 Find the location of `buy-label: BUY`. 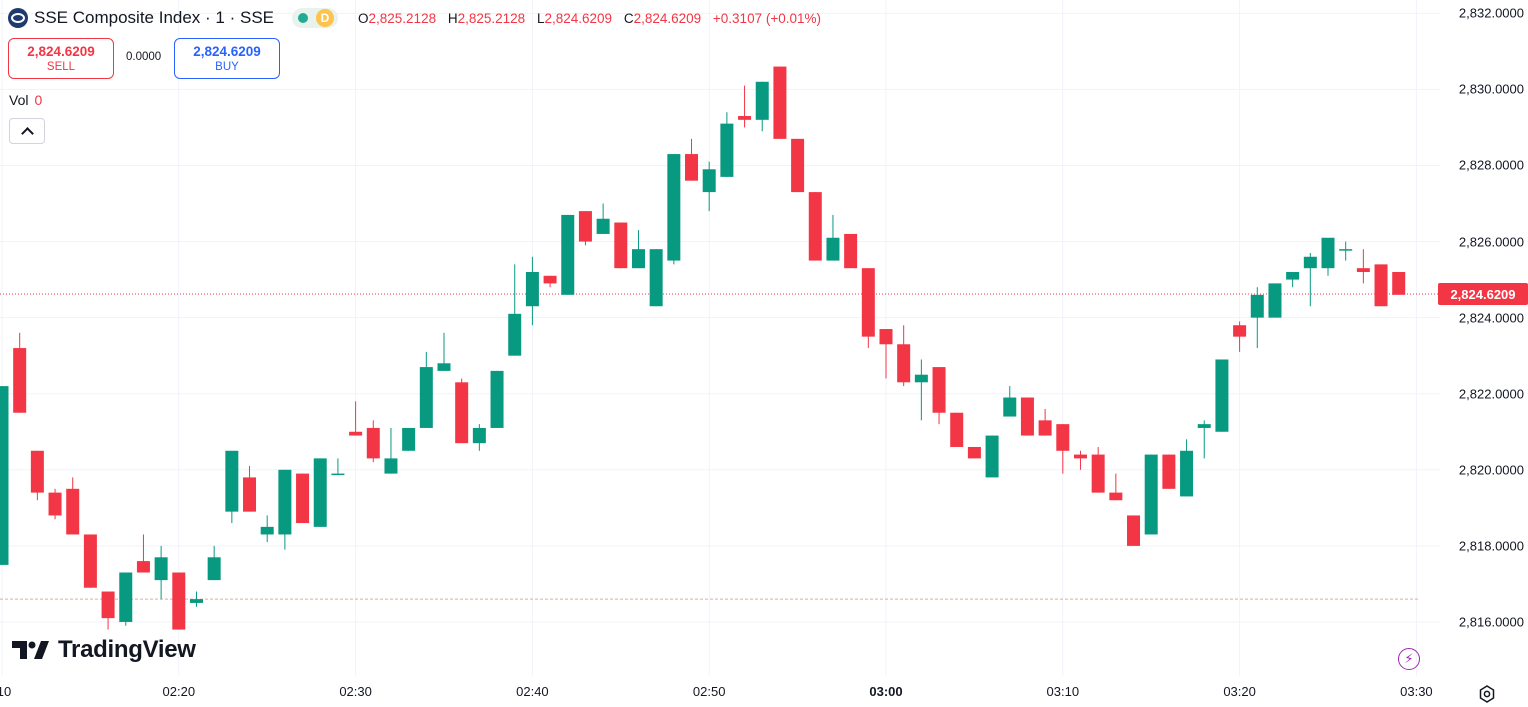

buy-label: BUY is located at coordinates (227, 66).